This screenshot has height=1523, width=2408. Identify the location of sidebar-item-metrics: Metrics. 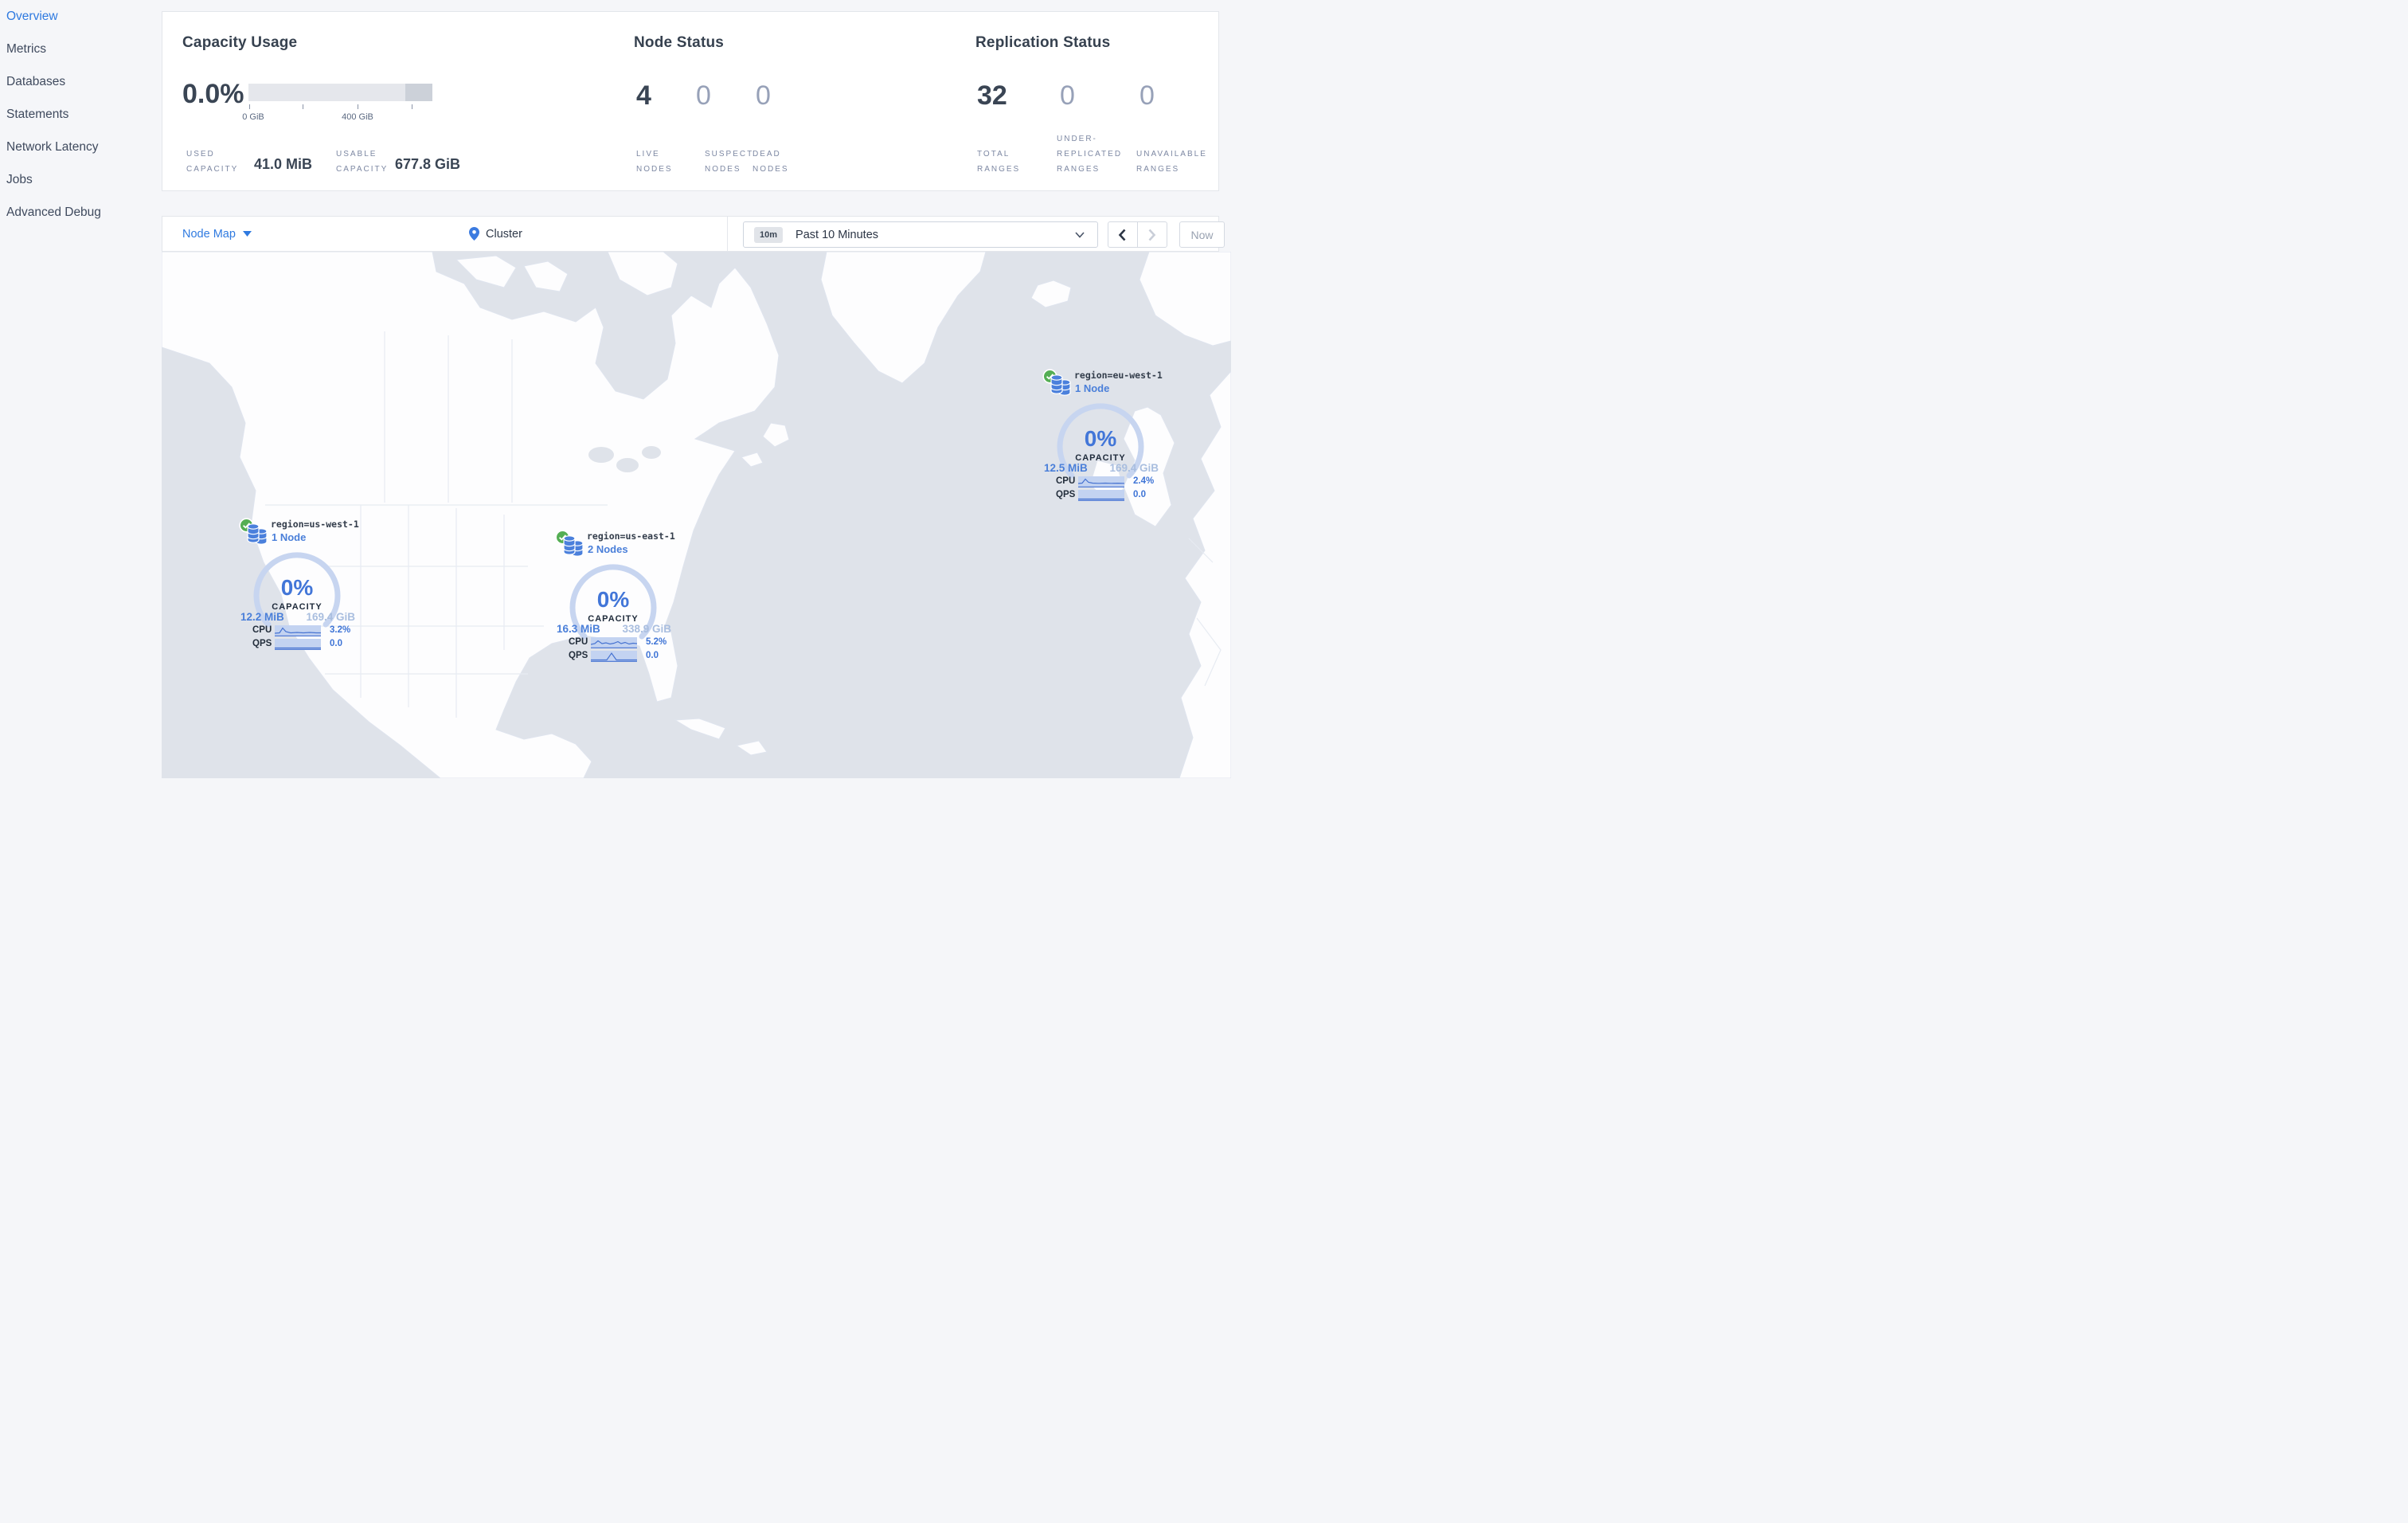
(26, 49).